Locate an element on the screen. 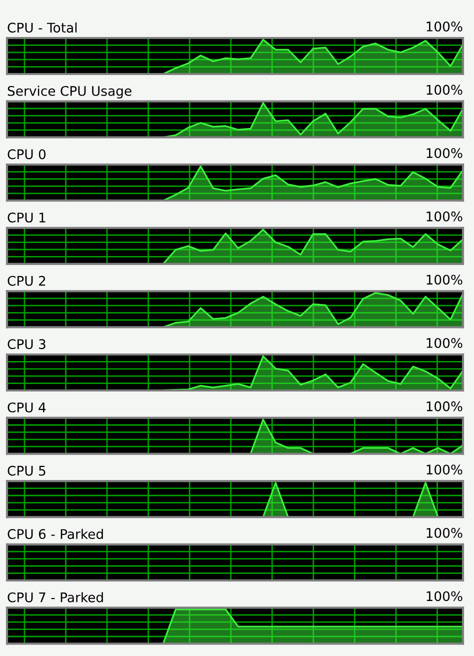 Image resolution: width=474 pixels, height=656 pixels. chart-title: CPU 5 is located at coordinates (27, 471).